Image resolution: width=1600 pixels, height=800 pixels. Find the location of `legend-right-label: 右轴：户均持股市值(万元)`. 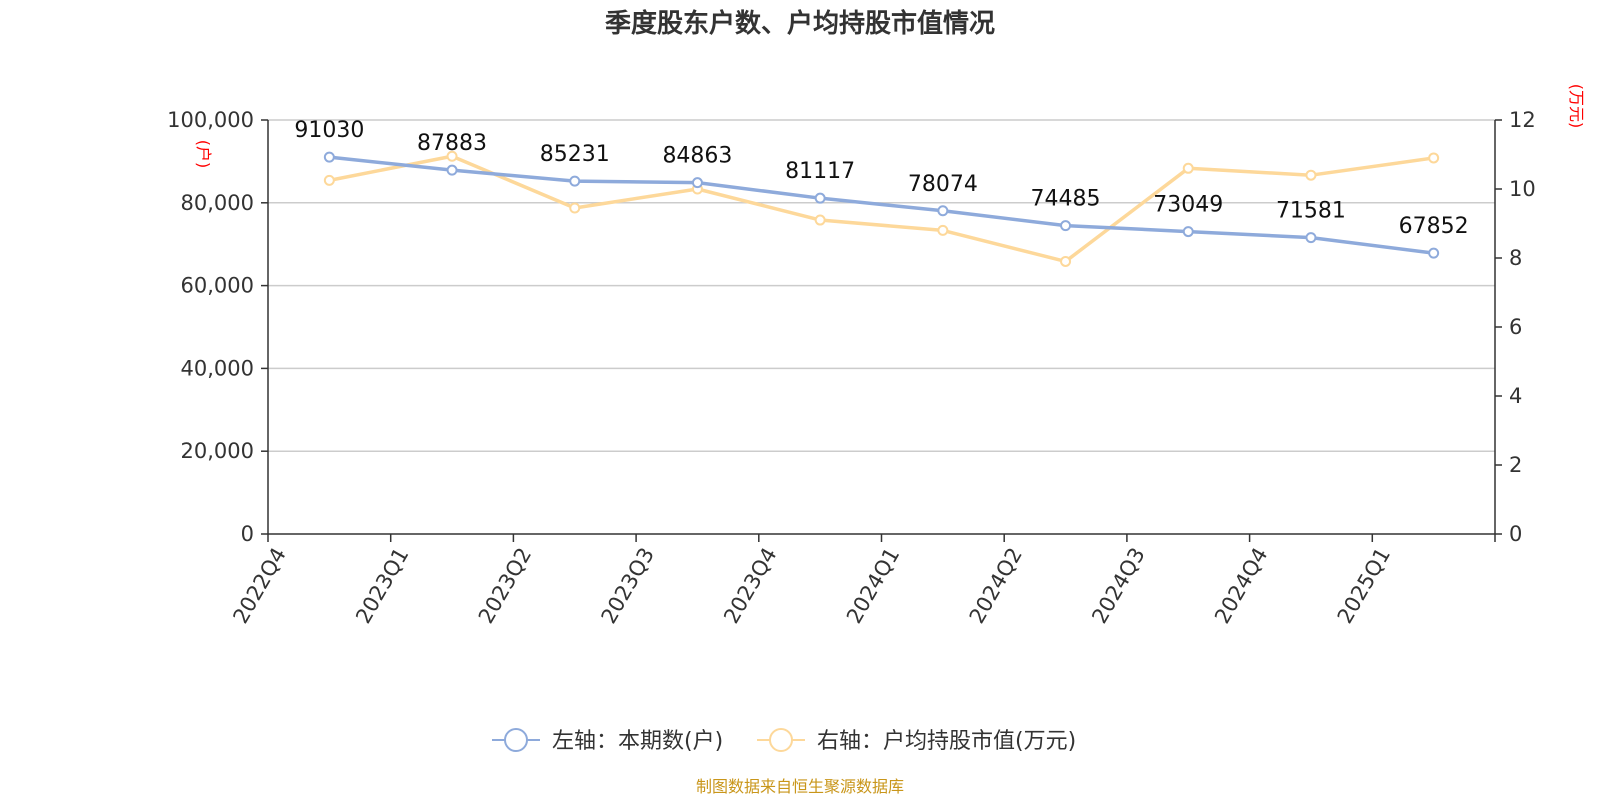

legend-right-label: 右轴：户均持股市值(万元) is located at coordinates (946, 741).